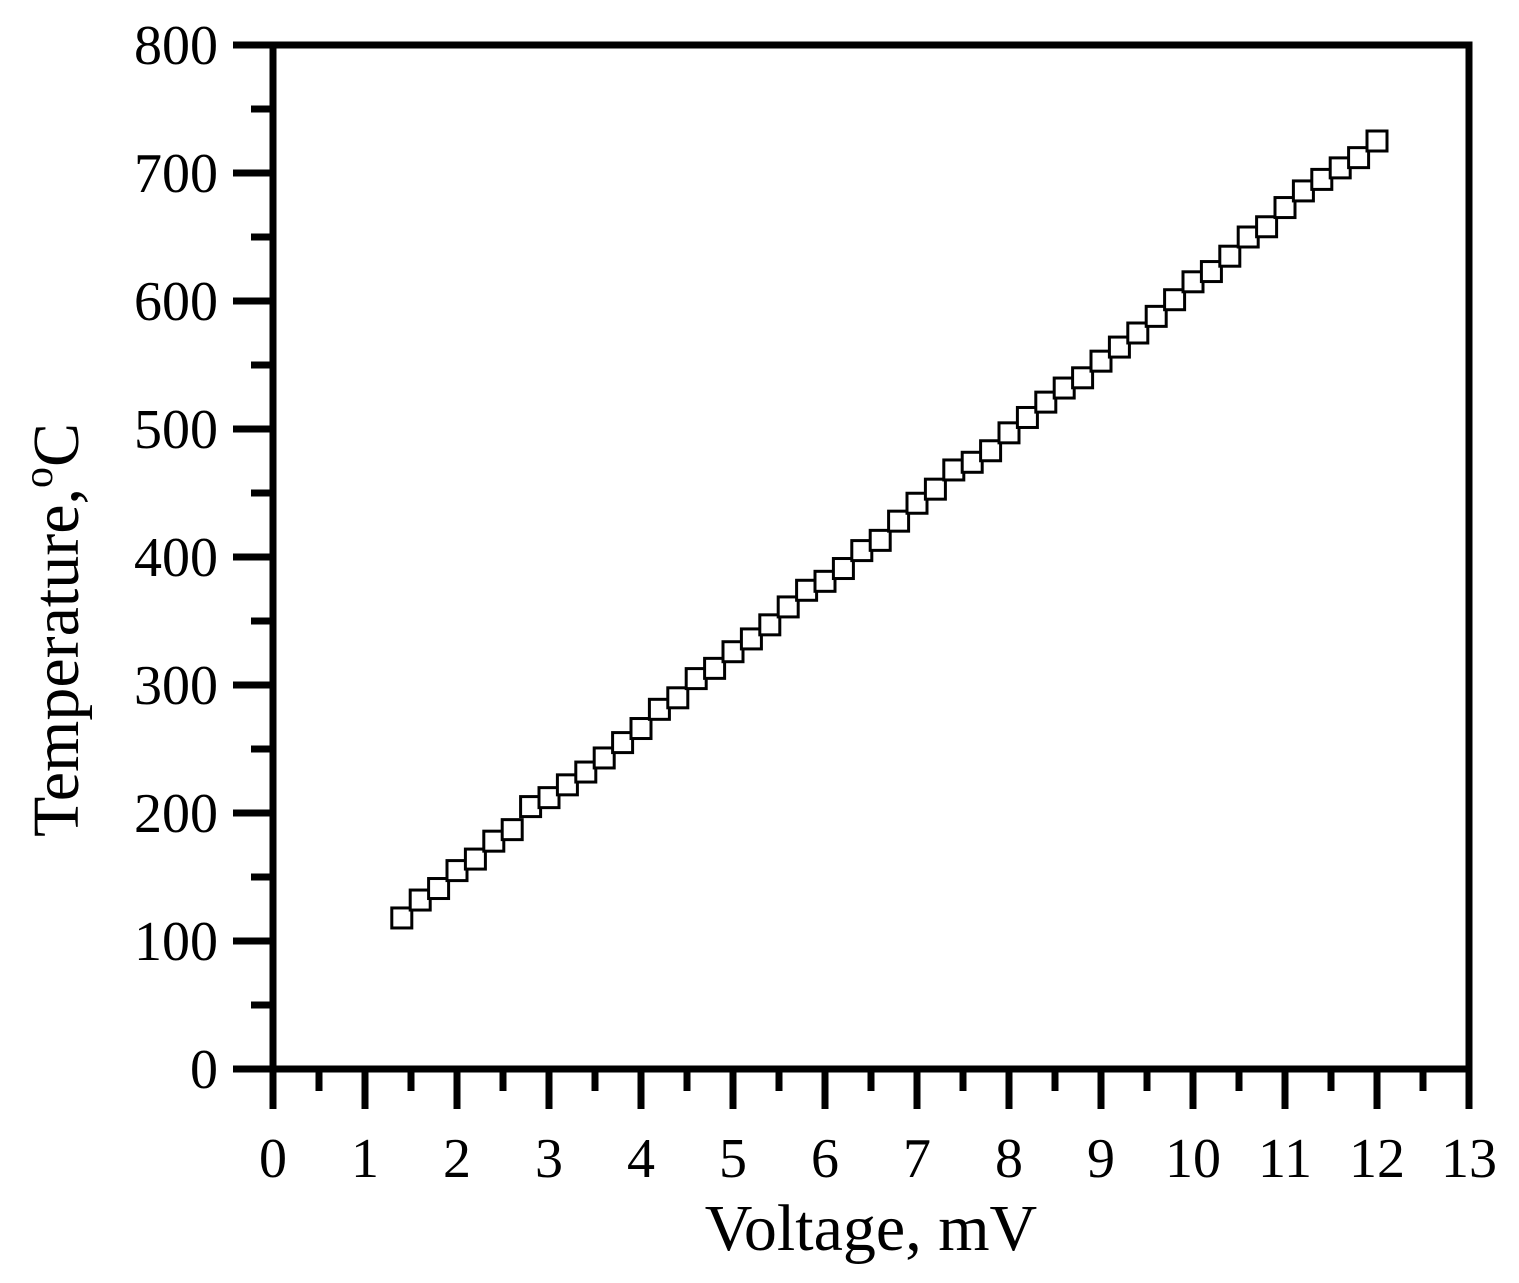 The image size is (1519, 1283). What do you see at coordinates (39, 477) in the screenshot?
I see `y-axis-degree-symbol: o` at bounding box center [39, 477].